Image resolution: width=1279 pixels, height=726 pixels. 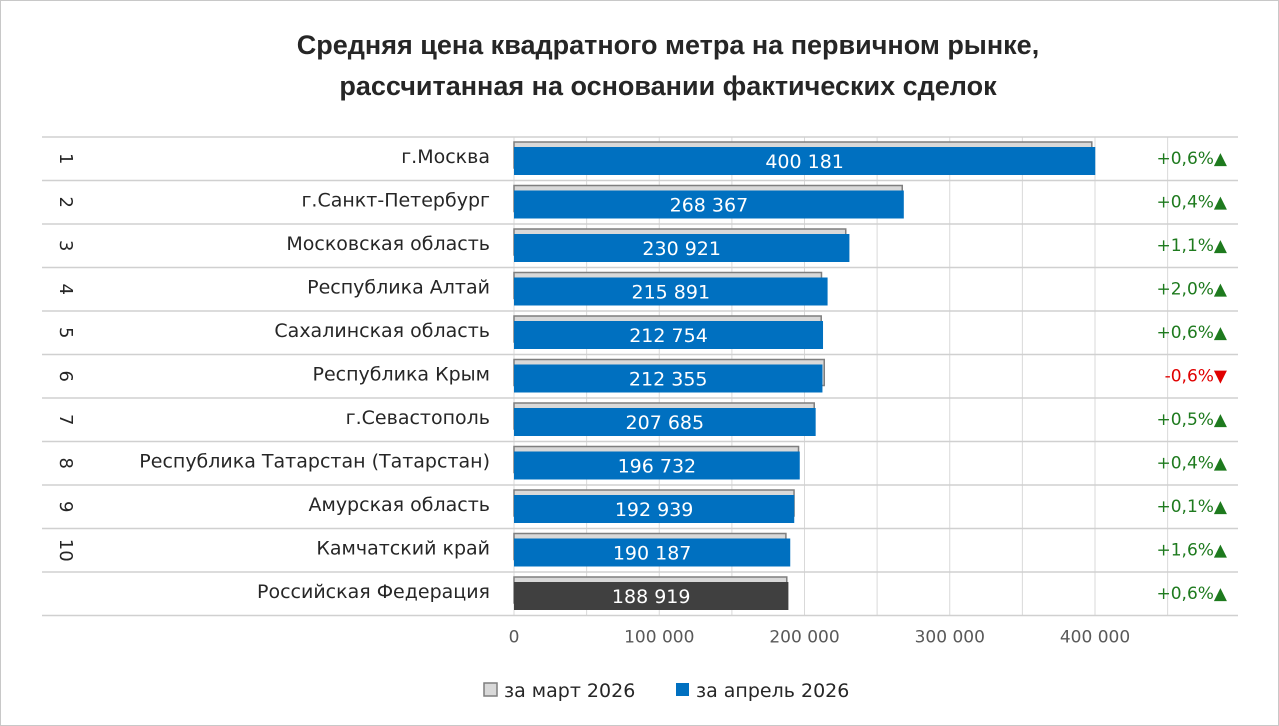 I want to click on legend: за март 2026 за апрель 2026, so click(x=666, y=691).